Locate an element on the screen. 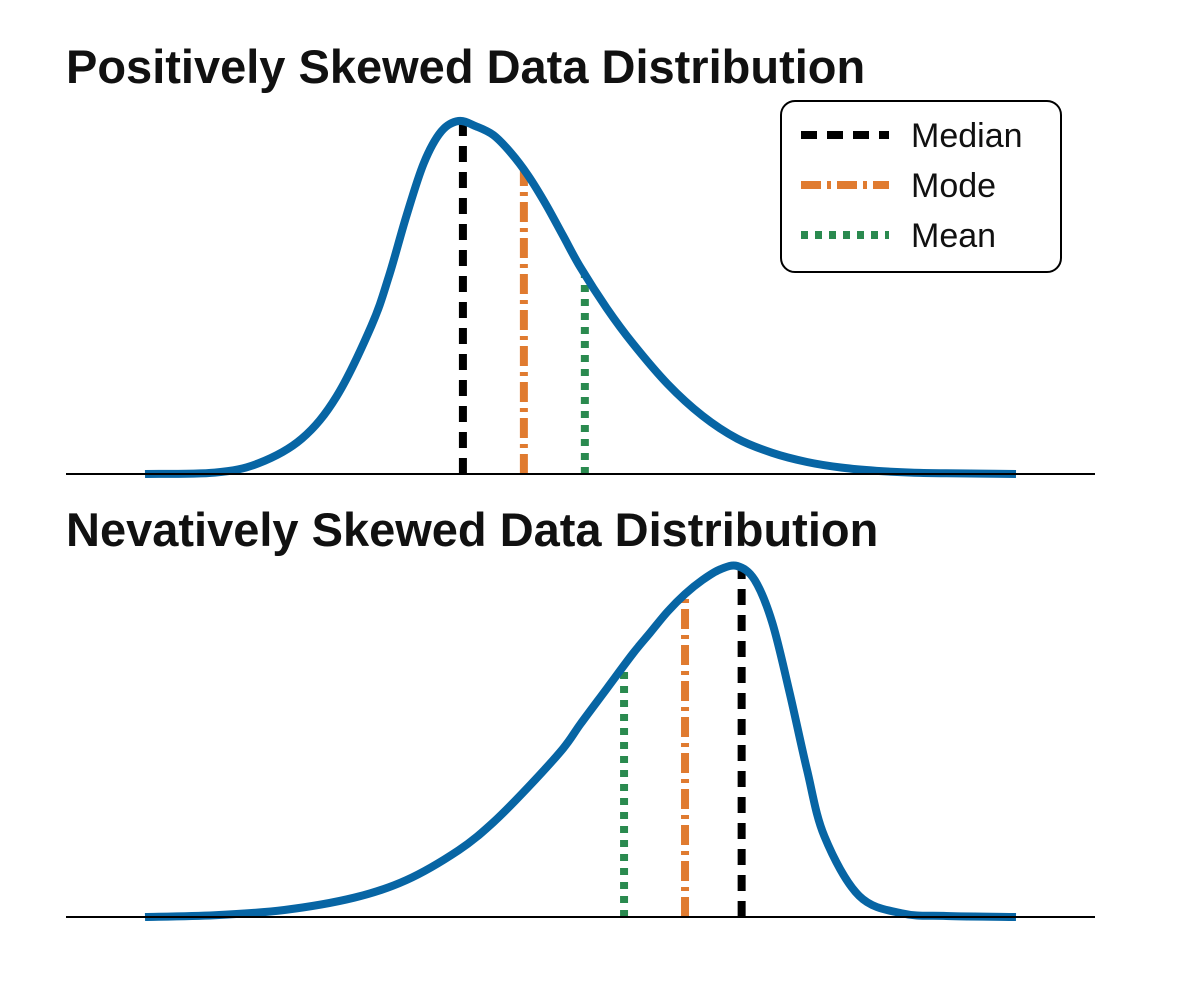  legend-box is located at coordinates (921, 186).